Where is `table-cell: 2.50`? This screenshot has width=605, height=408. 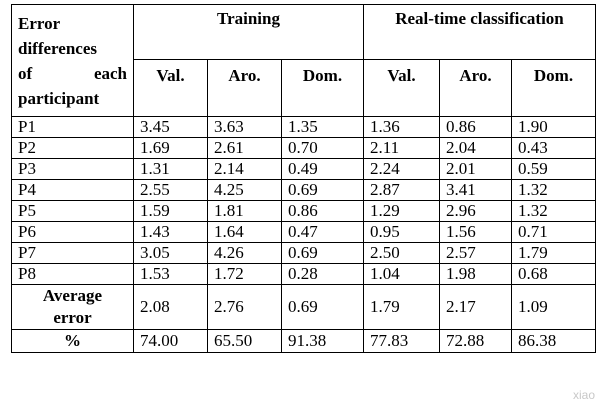
table-cell: 2.50 is located at coordinates (401, 253).